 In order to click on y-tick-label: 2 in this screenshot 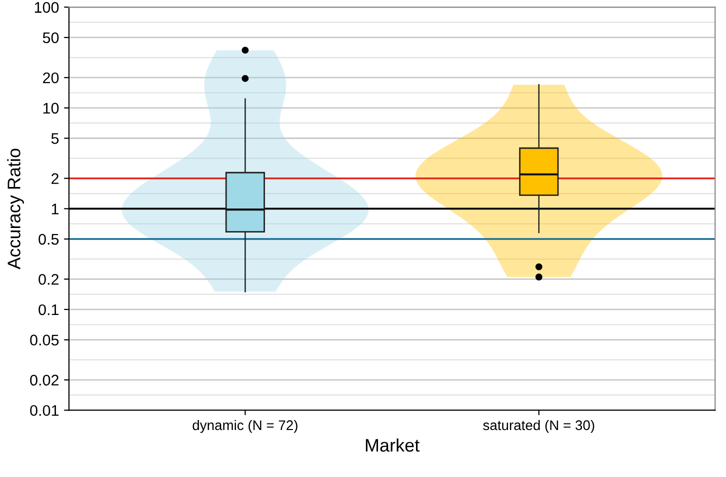, I will do `click(55, 178)`.